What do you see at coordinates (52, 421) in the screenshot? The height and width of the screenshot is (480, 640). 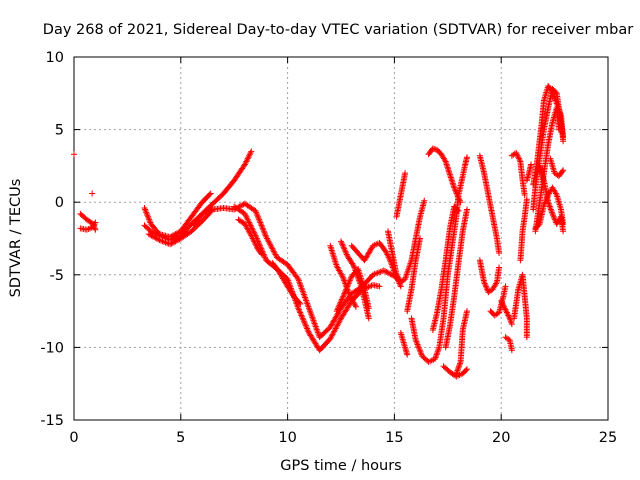 I see `y-tick-label: -15` at bounding box center [52, 421].